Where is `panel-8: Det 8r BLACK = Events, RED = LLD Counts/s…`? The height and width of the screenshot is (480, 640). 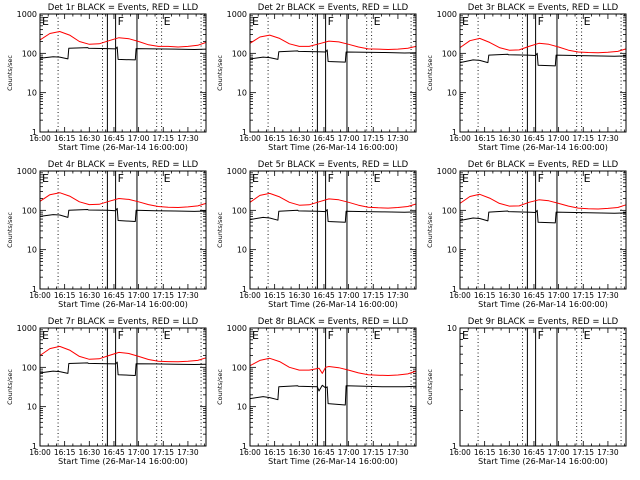 panel-8: Det 8r BLACK = Events, RED = LLD Counts/s… is located at coordinates (316, 391).